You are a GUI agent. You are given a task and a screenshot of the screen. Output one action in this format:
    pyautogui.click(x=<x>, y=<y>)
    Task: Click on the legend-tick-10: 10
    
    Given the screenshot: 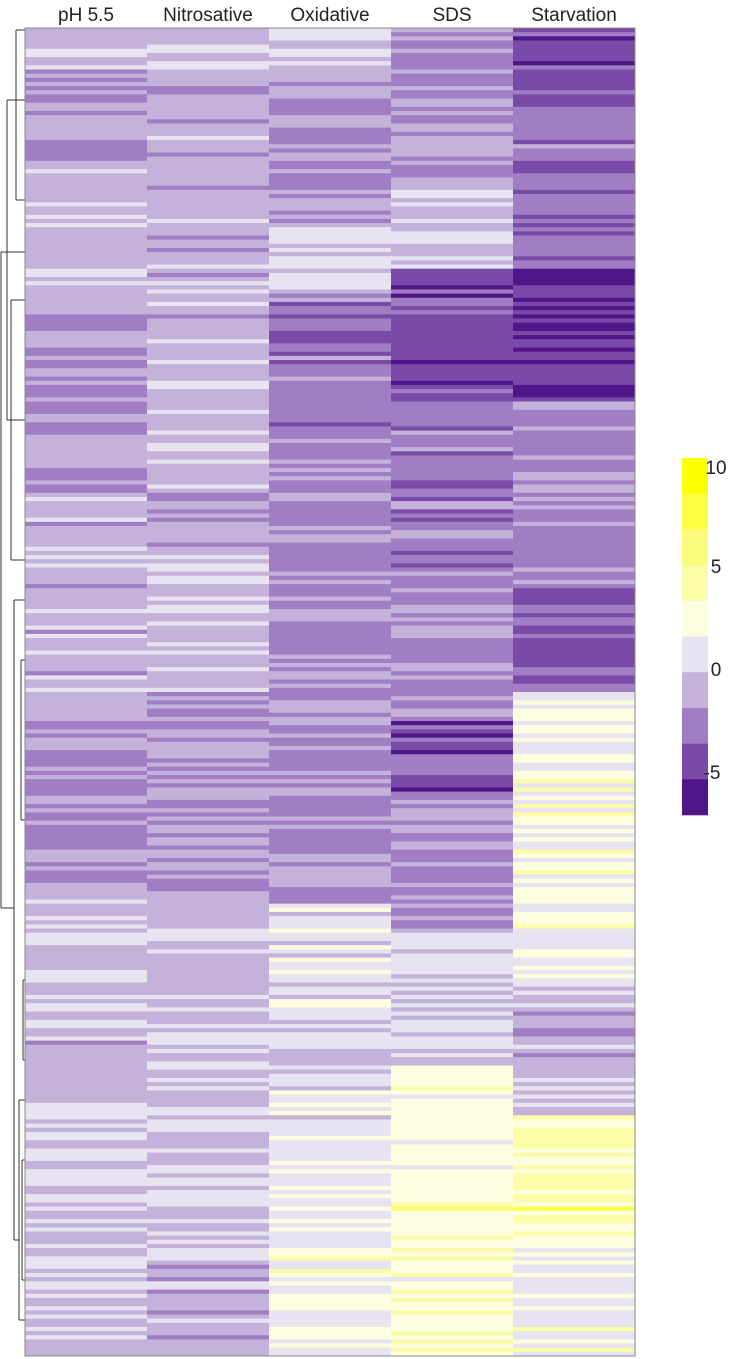 What is the action you would take?
    pyautogui.click(x=715, y=468)
    